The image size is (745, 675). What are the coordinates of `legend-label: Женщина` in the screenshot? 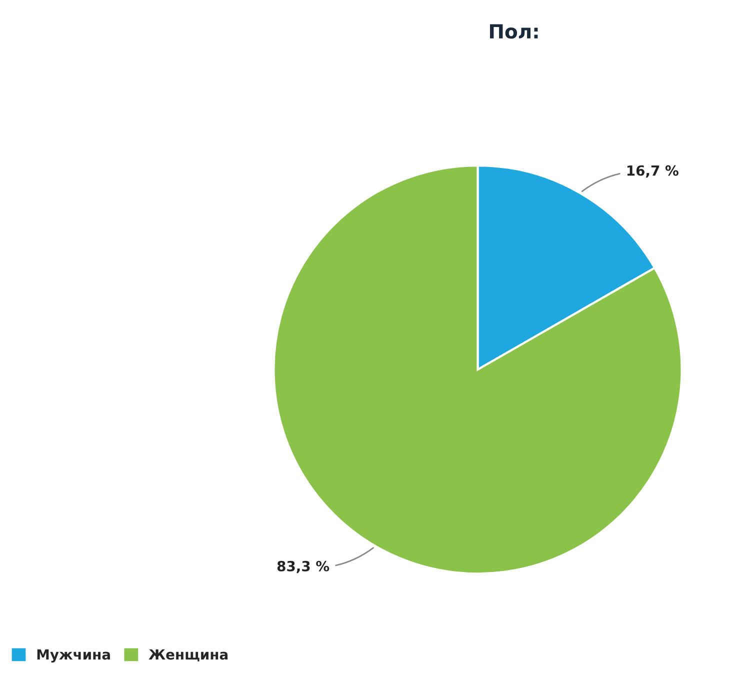 It's located at (188, 655).